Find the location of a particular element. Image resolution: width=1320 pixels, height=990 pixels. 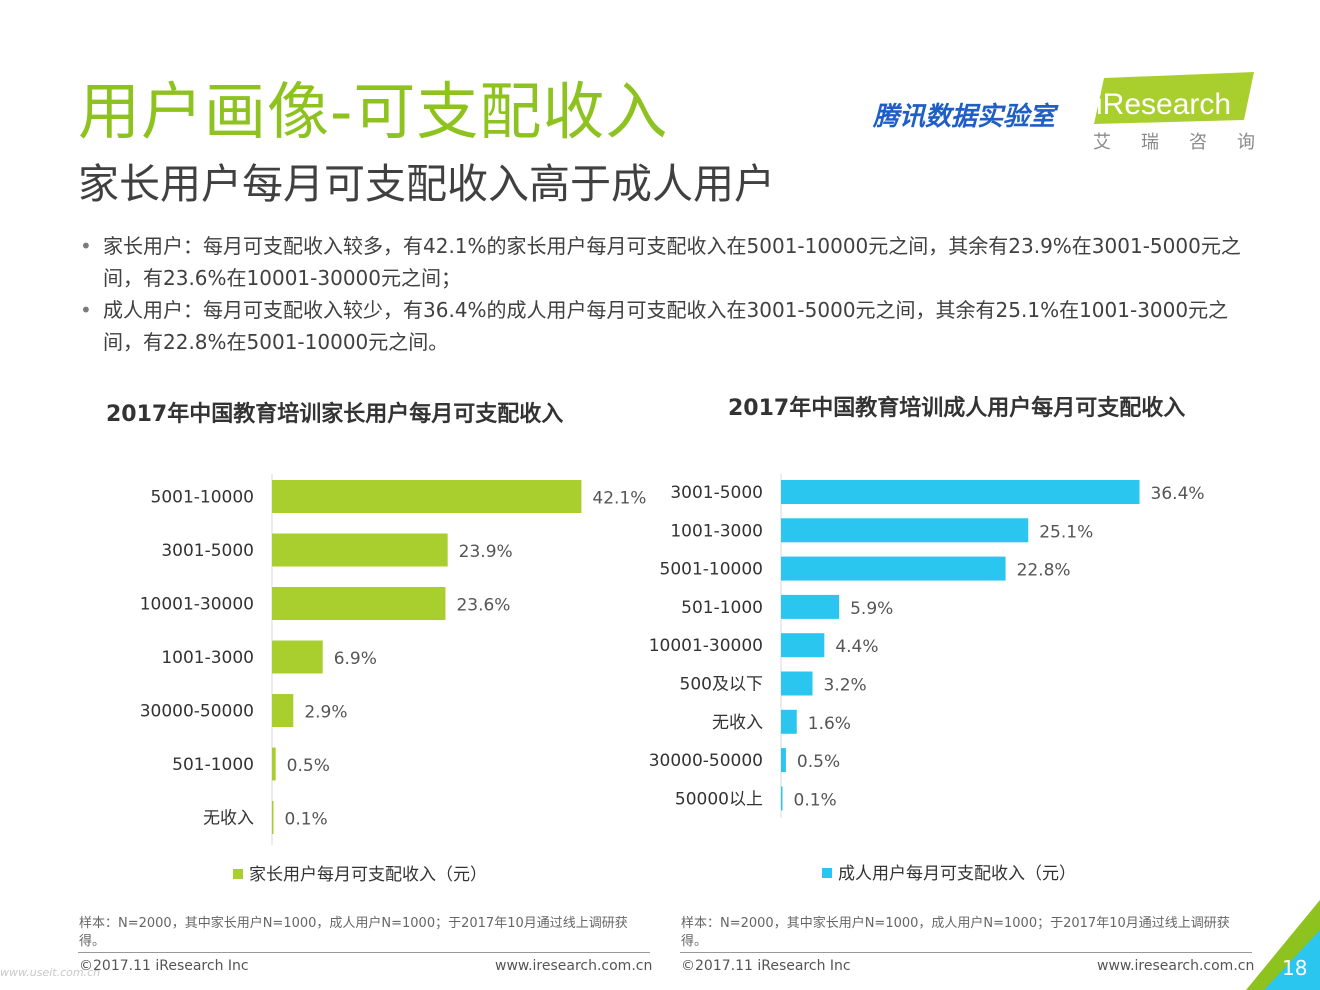

adult-category-label: 501-1000 is located at coordinates (722, 608).